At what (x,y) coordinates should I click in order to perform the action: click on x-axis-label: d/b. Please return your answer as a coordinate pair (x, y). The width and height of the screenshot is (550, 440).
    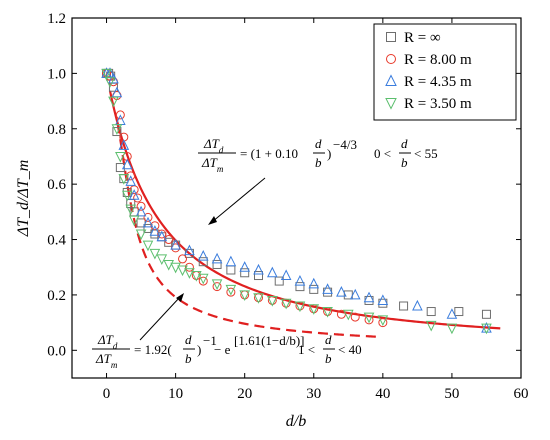
    Looking at the image, I should click on (296, 421).